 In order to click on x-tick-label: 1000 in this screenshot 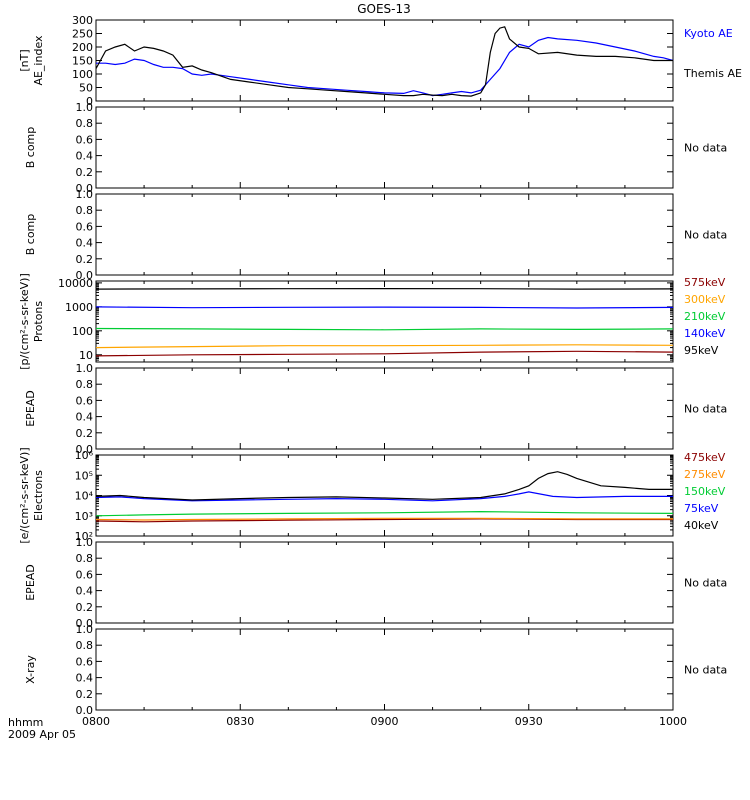, I will do `click(673, 721)`.